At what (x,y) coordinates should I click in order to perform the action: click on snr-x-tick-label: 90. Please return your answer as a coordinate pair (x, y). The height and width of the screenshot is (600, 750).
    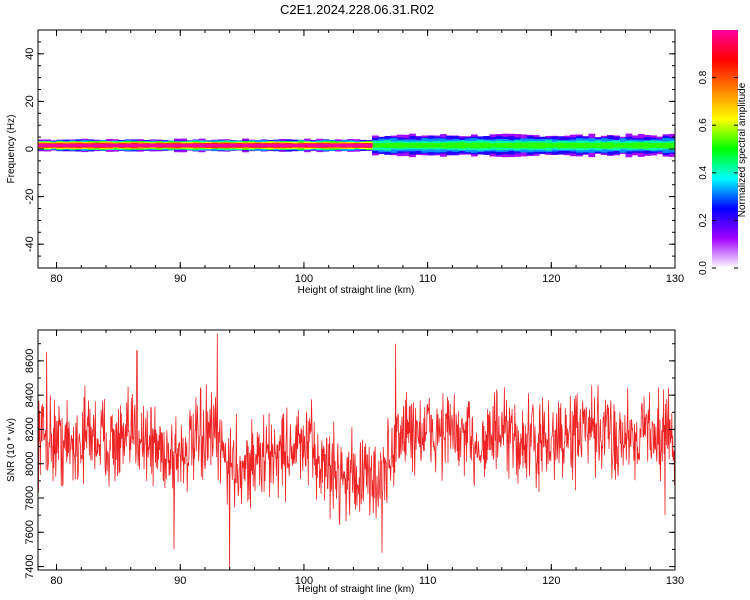
    Looking at the image, I should click on (180, 581).